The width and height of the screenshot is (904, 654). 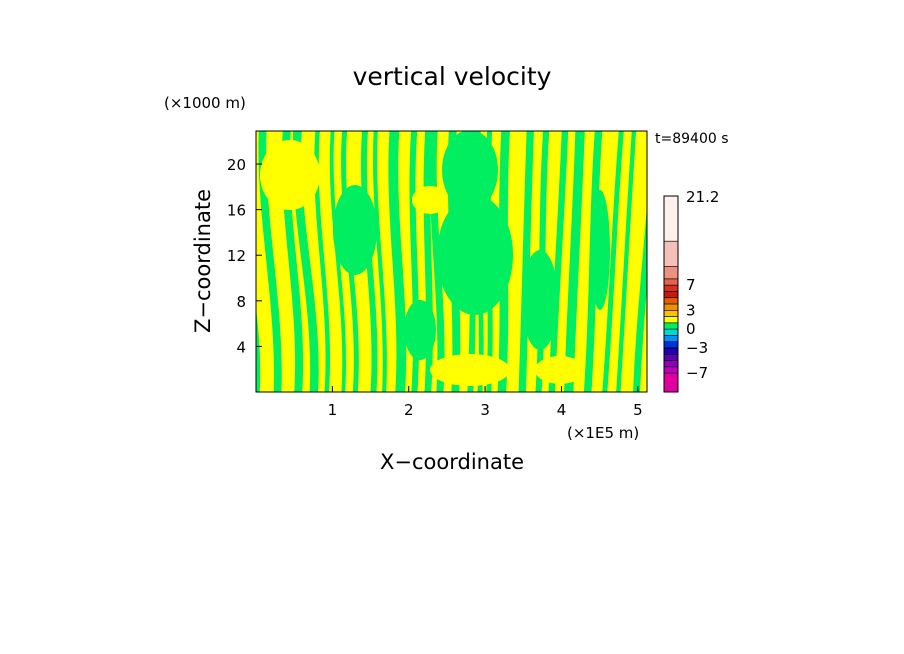 I want to click on x-axis-label: X−coordinate, so click(x=452, y=462).